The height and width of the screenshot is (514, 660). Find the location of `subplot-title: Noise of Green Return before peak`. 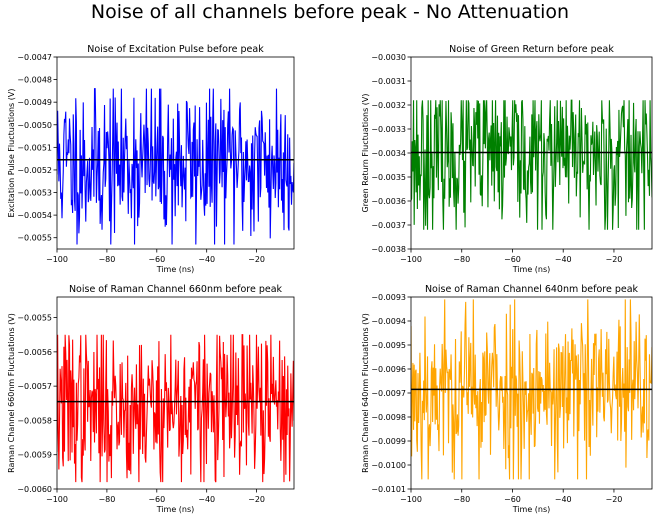

subplot-title: Noise of Green Return before peak is located at coordinates (531, 49).